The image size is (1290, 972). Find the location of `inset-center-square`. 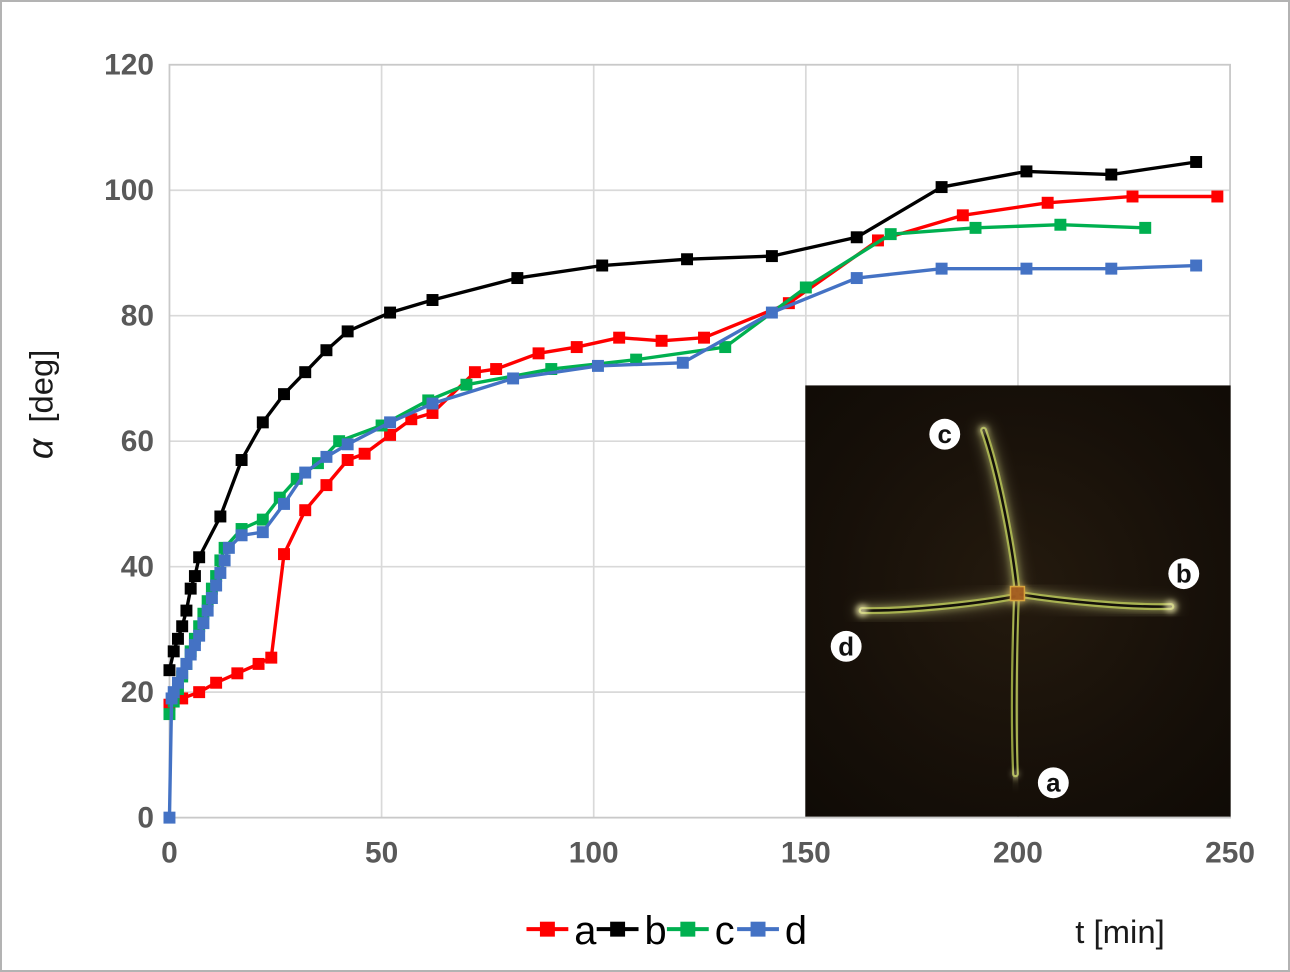

inset-center-square is located at coordinates (1017, 593).